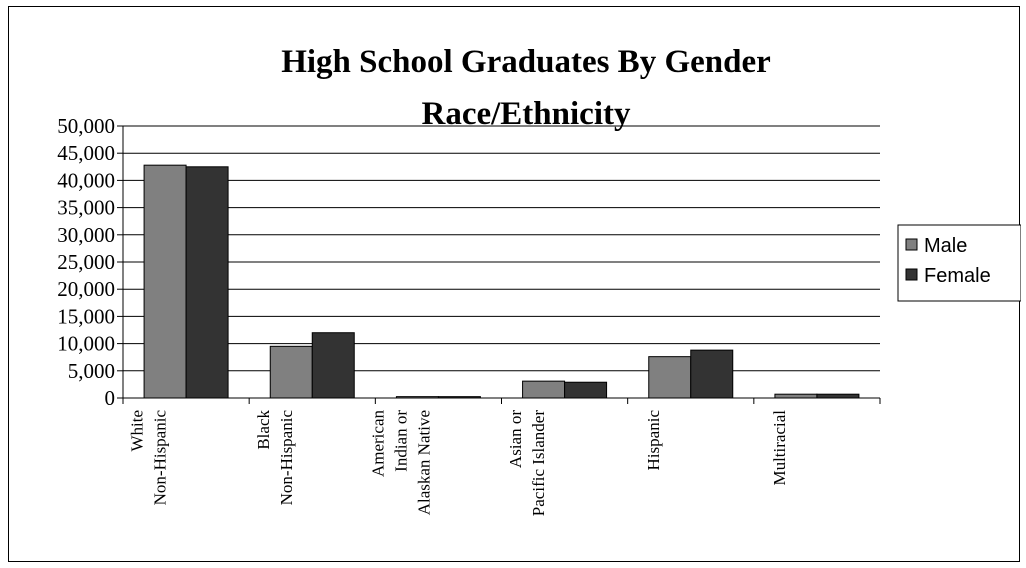 The width and height of the screenshot is (1026, 568). I want to click on x-tick-label: White Non-Hispanic, so click(149, 458).